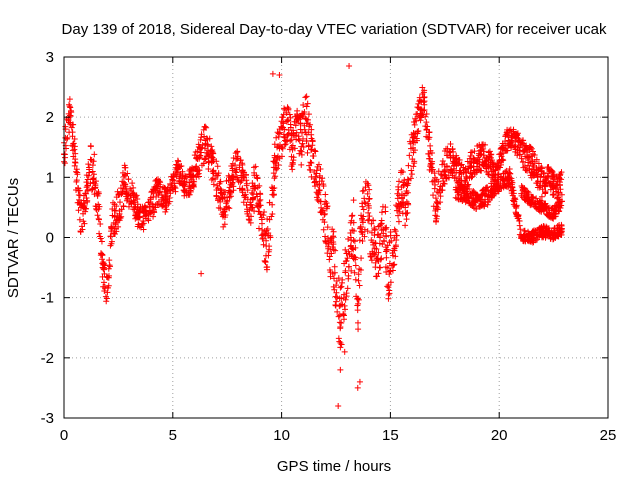  Describe the element at coordinates (499, 435) in the screenshot. I see `x-tick-label: 20` at that location.